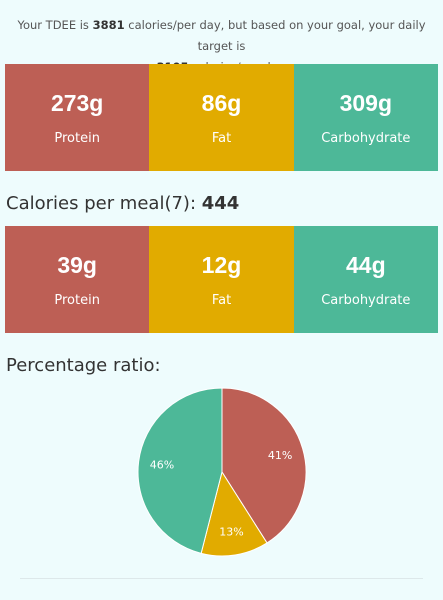 This screenshot has height=600, width=443. I want to click on meal-fat-label: Fat, so click(221, 300).